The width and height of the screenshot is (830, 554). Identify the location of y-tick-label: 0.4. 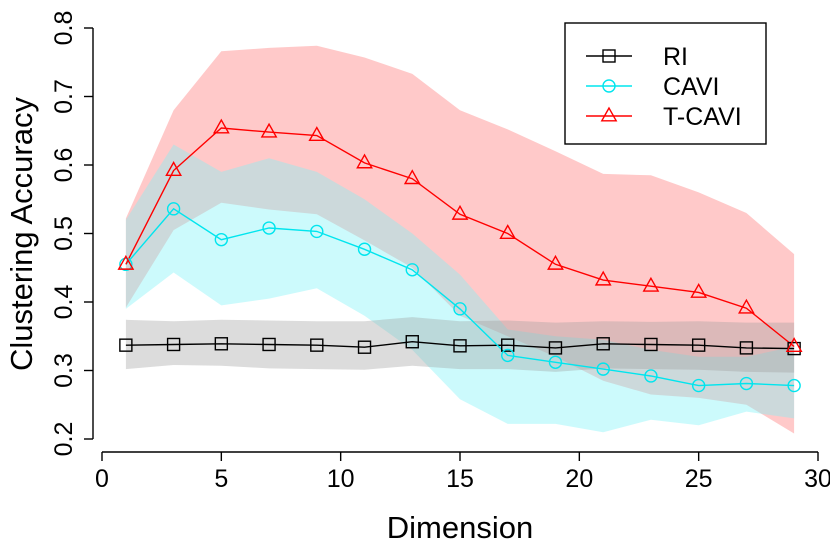
(64, 302).